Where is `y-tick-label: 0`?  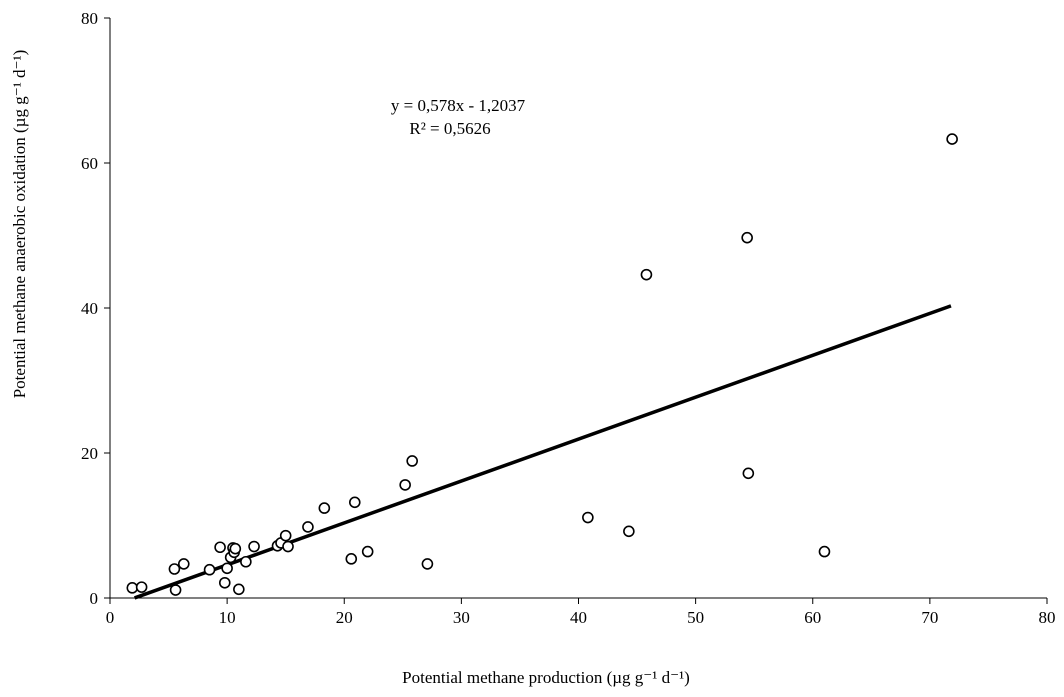 y-tick-label: 0 is located at coordinates (94, 598).